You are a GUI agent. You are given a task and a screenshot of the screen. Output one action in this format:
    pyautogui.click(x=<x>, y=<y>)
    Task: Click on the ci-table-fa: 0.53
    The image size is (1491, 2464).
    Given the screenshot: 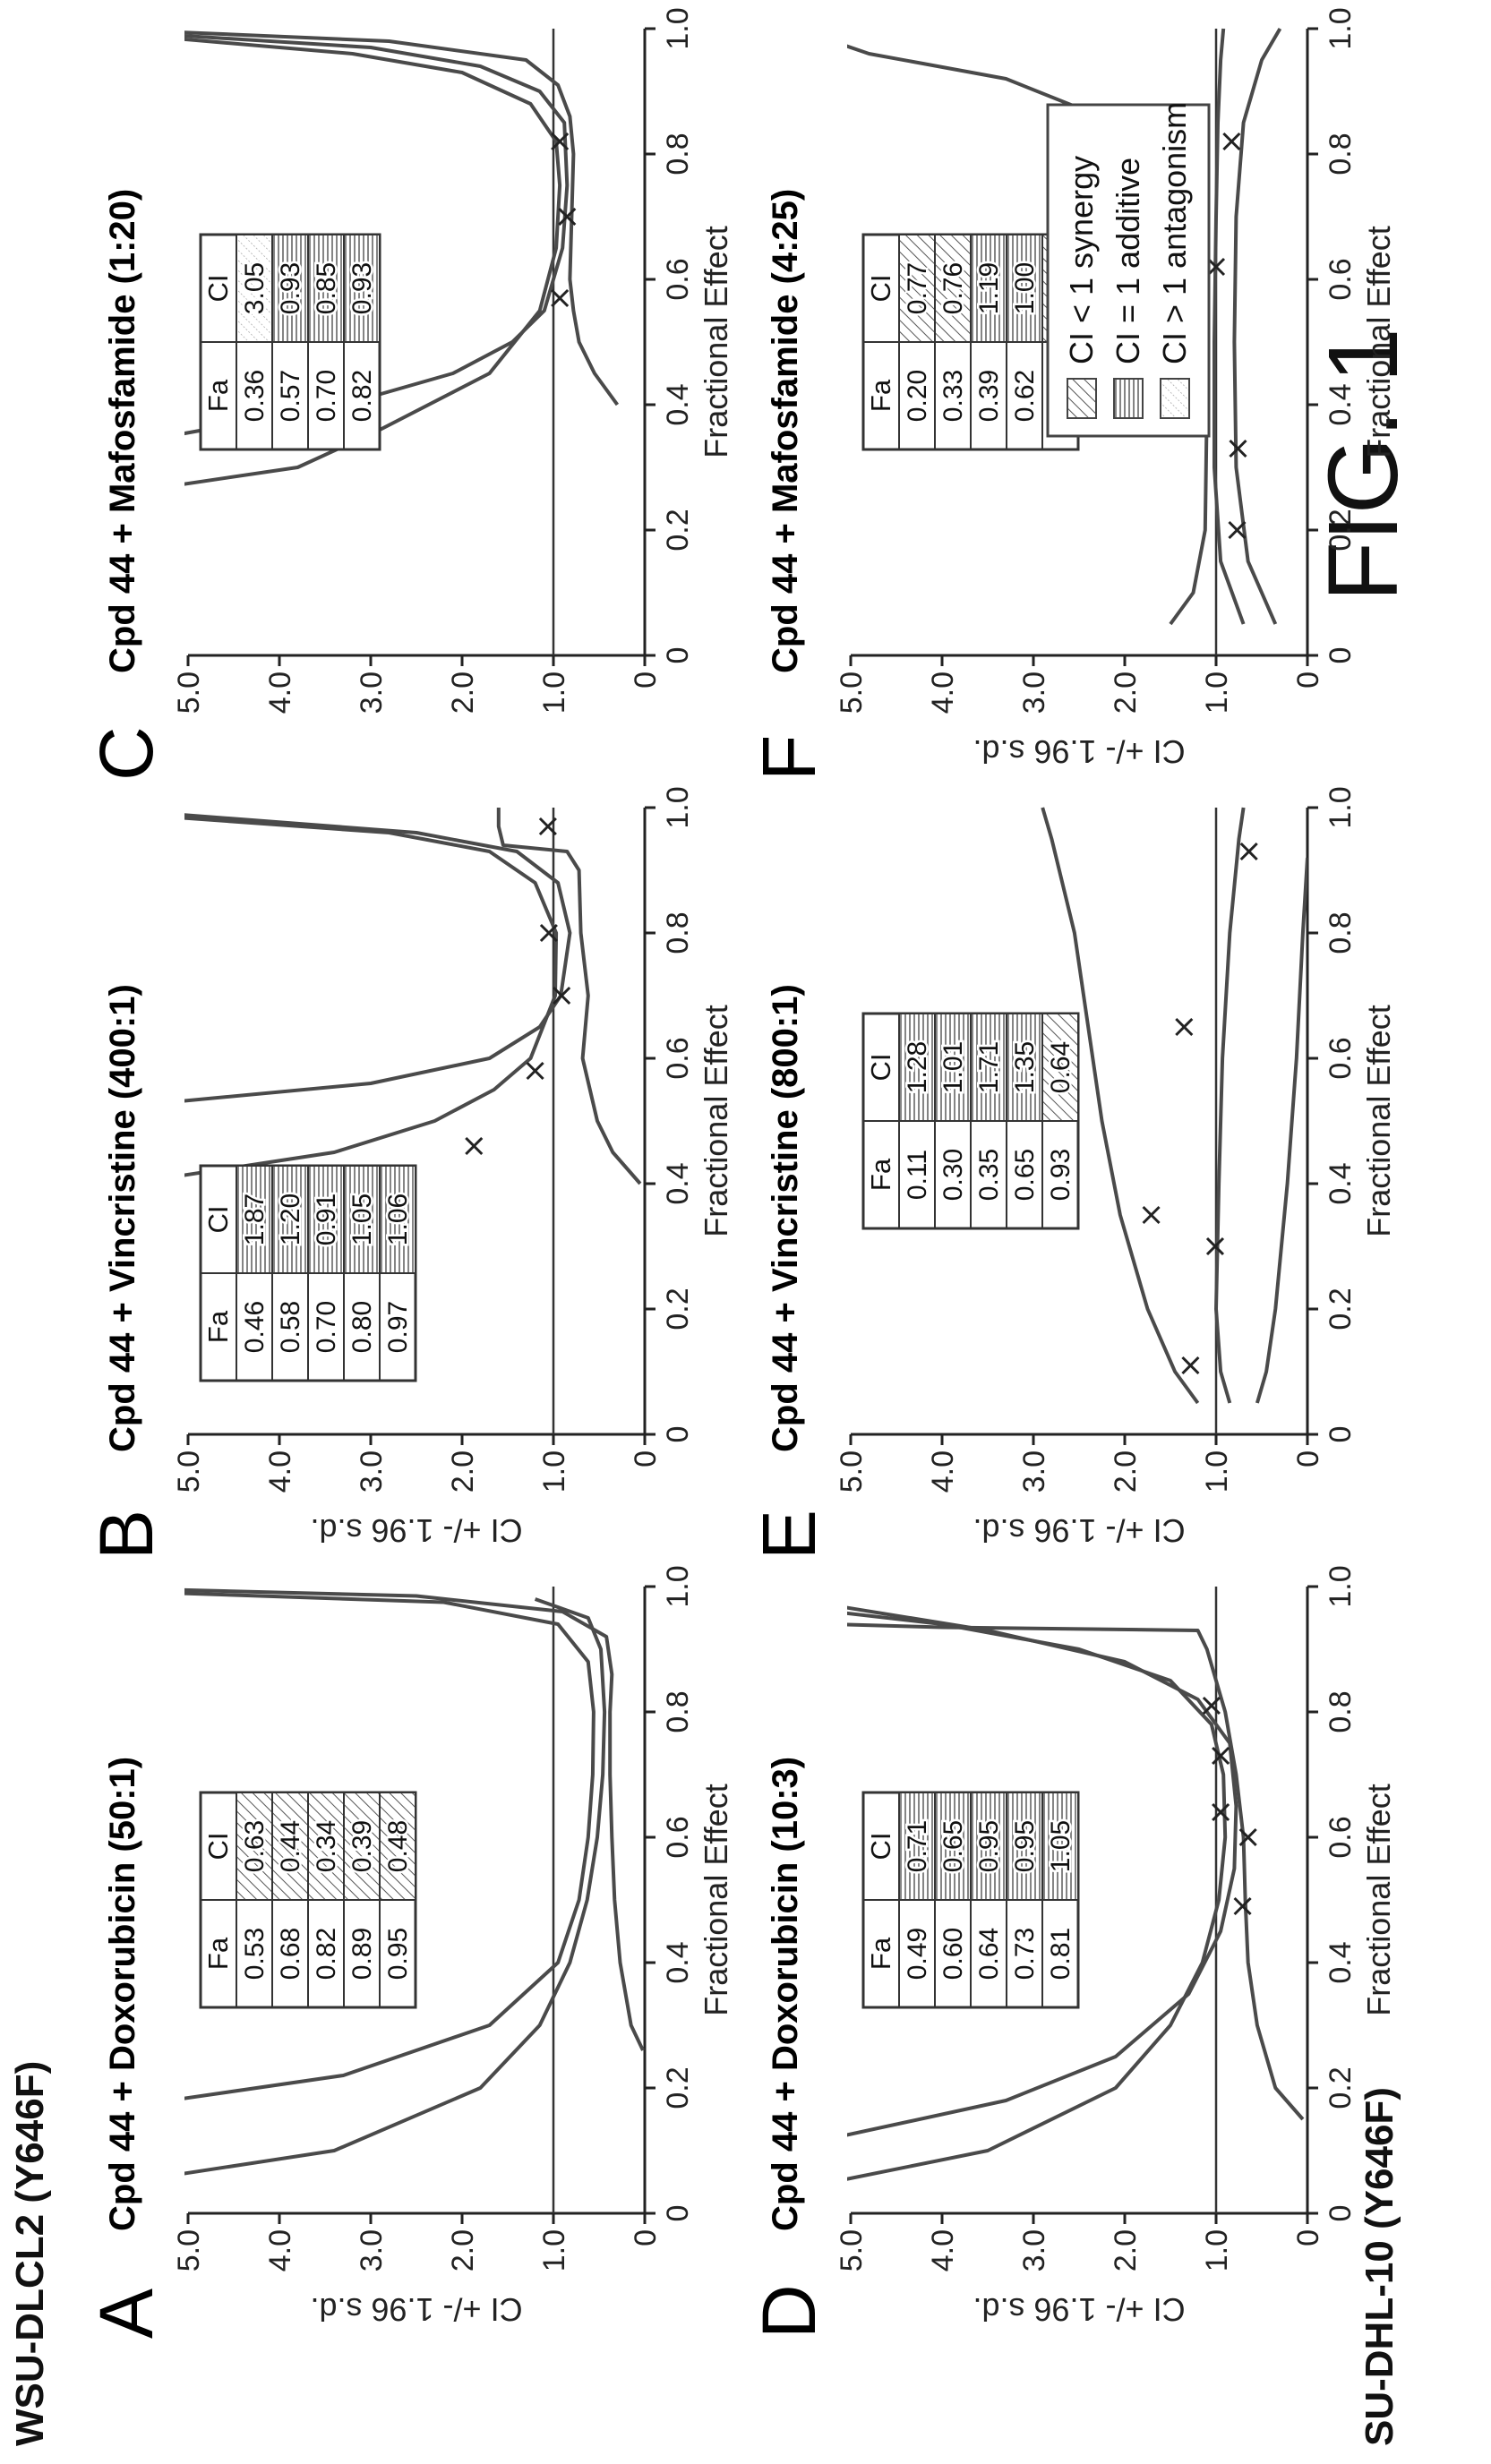 What is the action you would take?
    pyautogui.click(x=255, y=1954)
    